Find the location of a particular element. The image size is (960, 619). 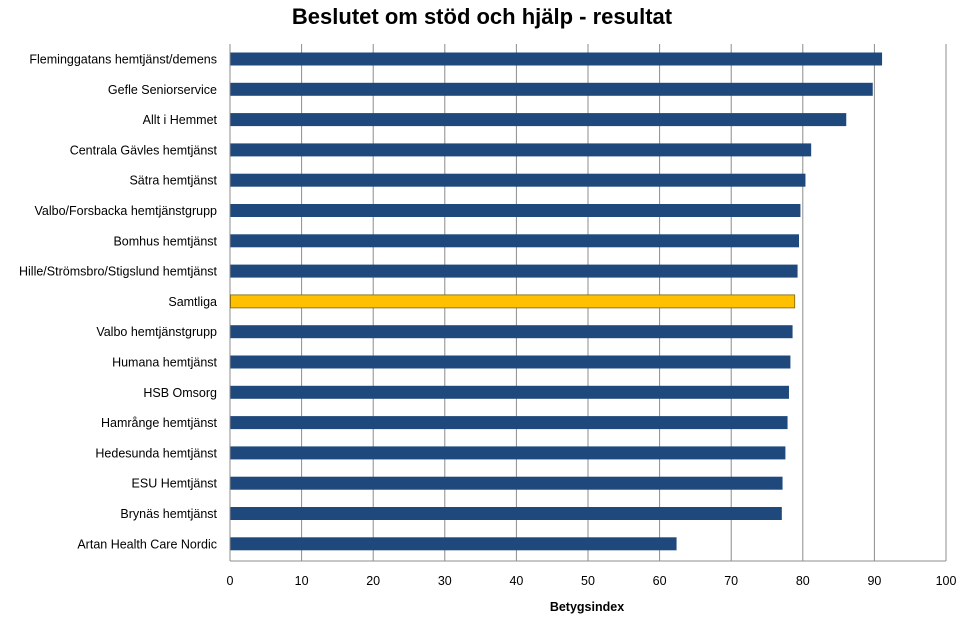

x-tick-labels: 0 10 20 30 40 50 60 70 80 90 100 is located at coordinates (592, 581).